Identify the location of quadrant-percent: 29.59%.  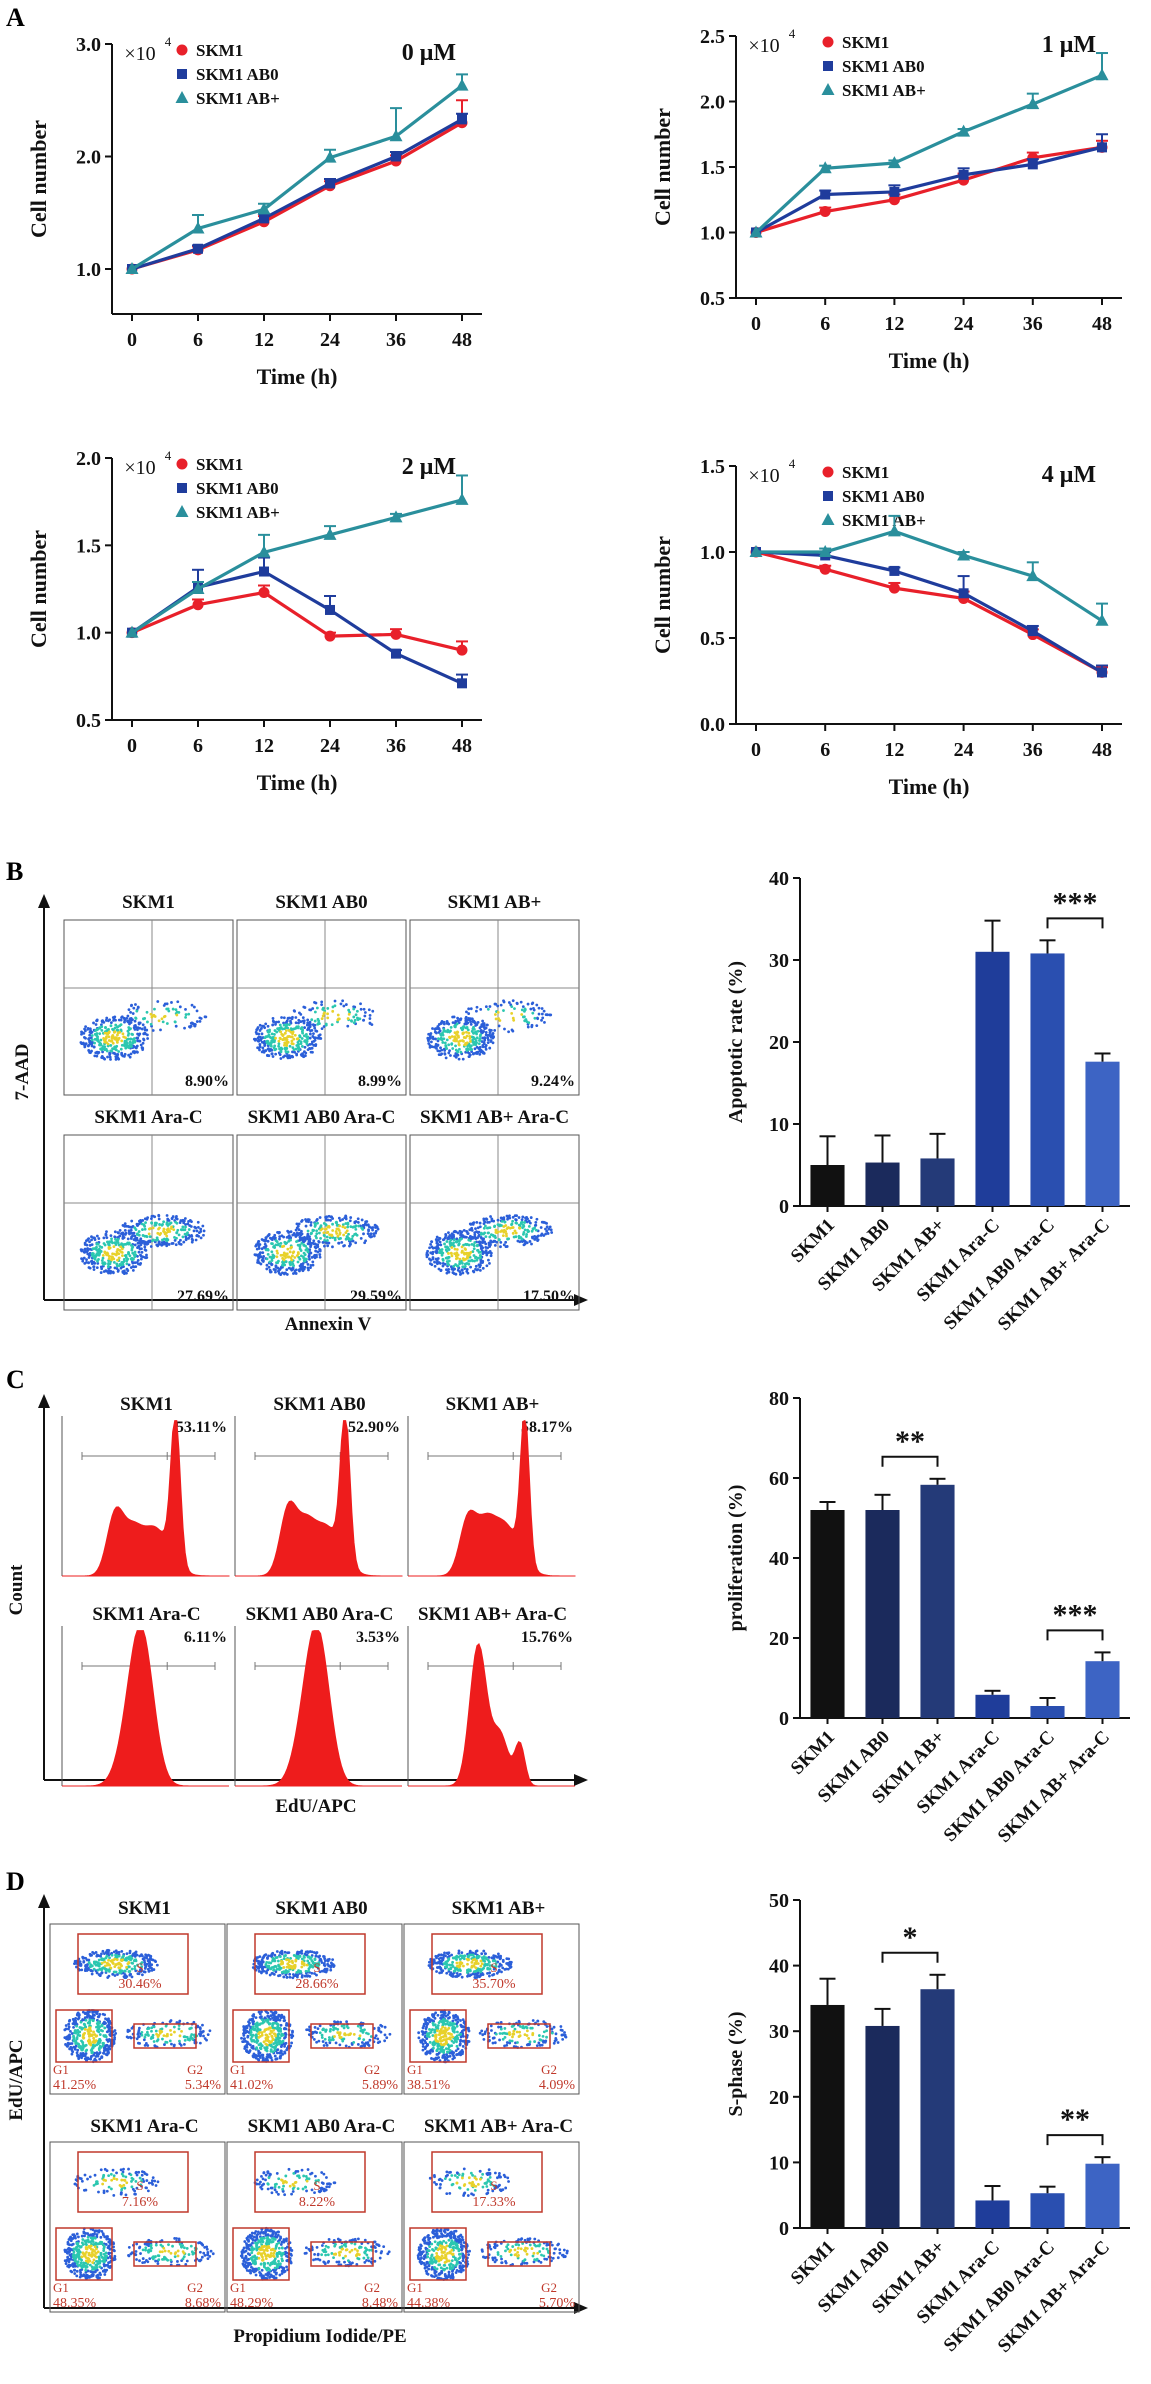
(376, 1296).